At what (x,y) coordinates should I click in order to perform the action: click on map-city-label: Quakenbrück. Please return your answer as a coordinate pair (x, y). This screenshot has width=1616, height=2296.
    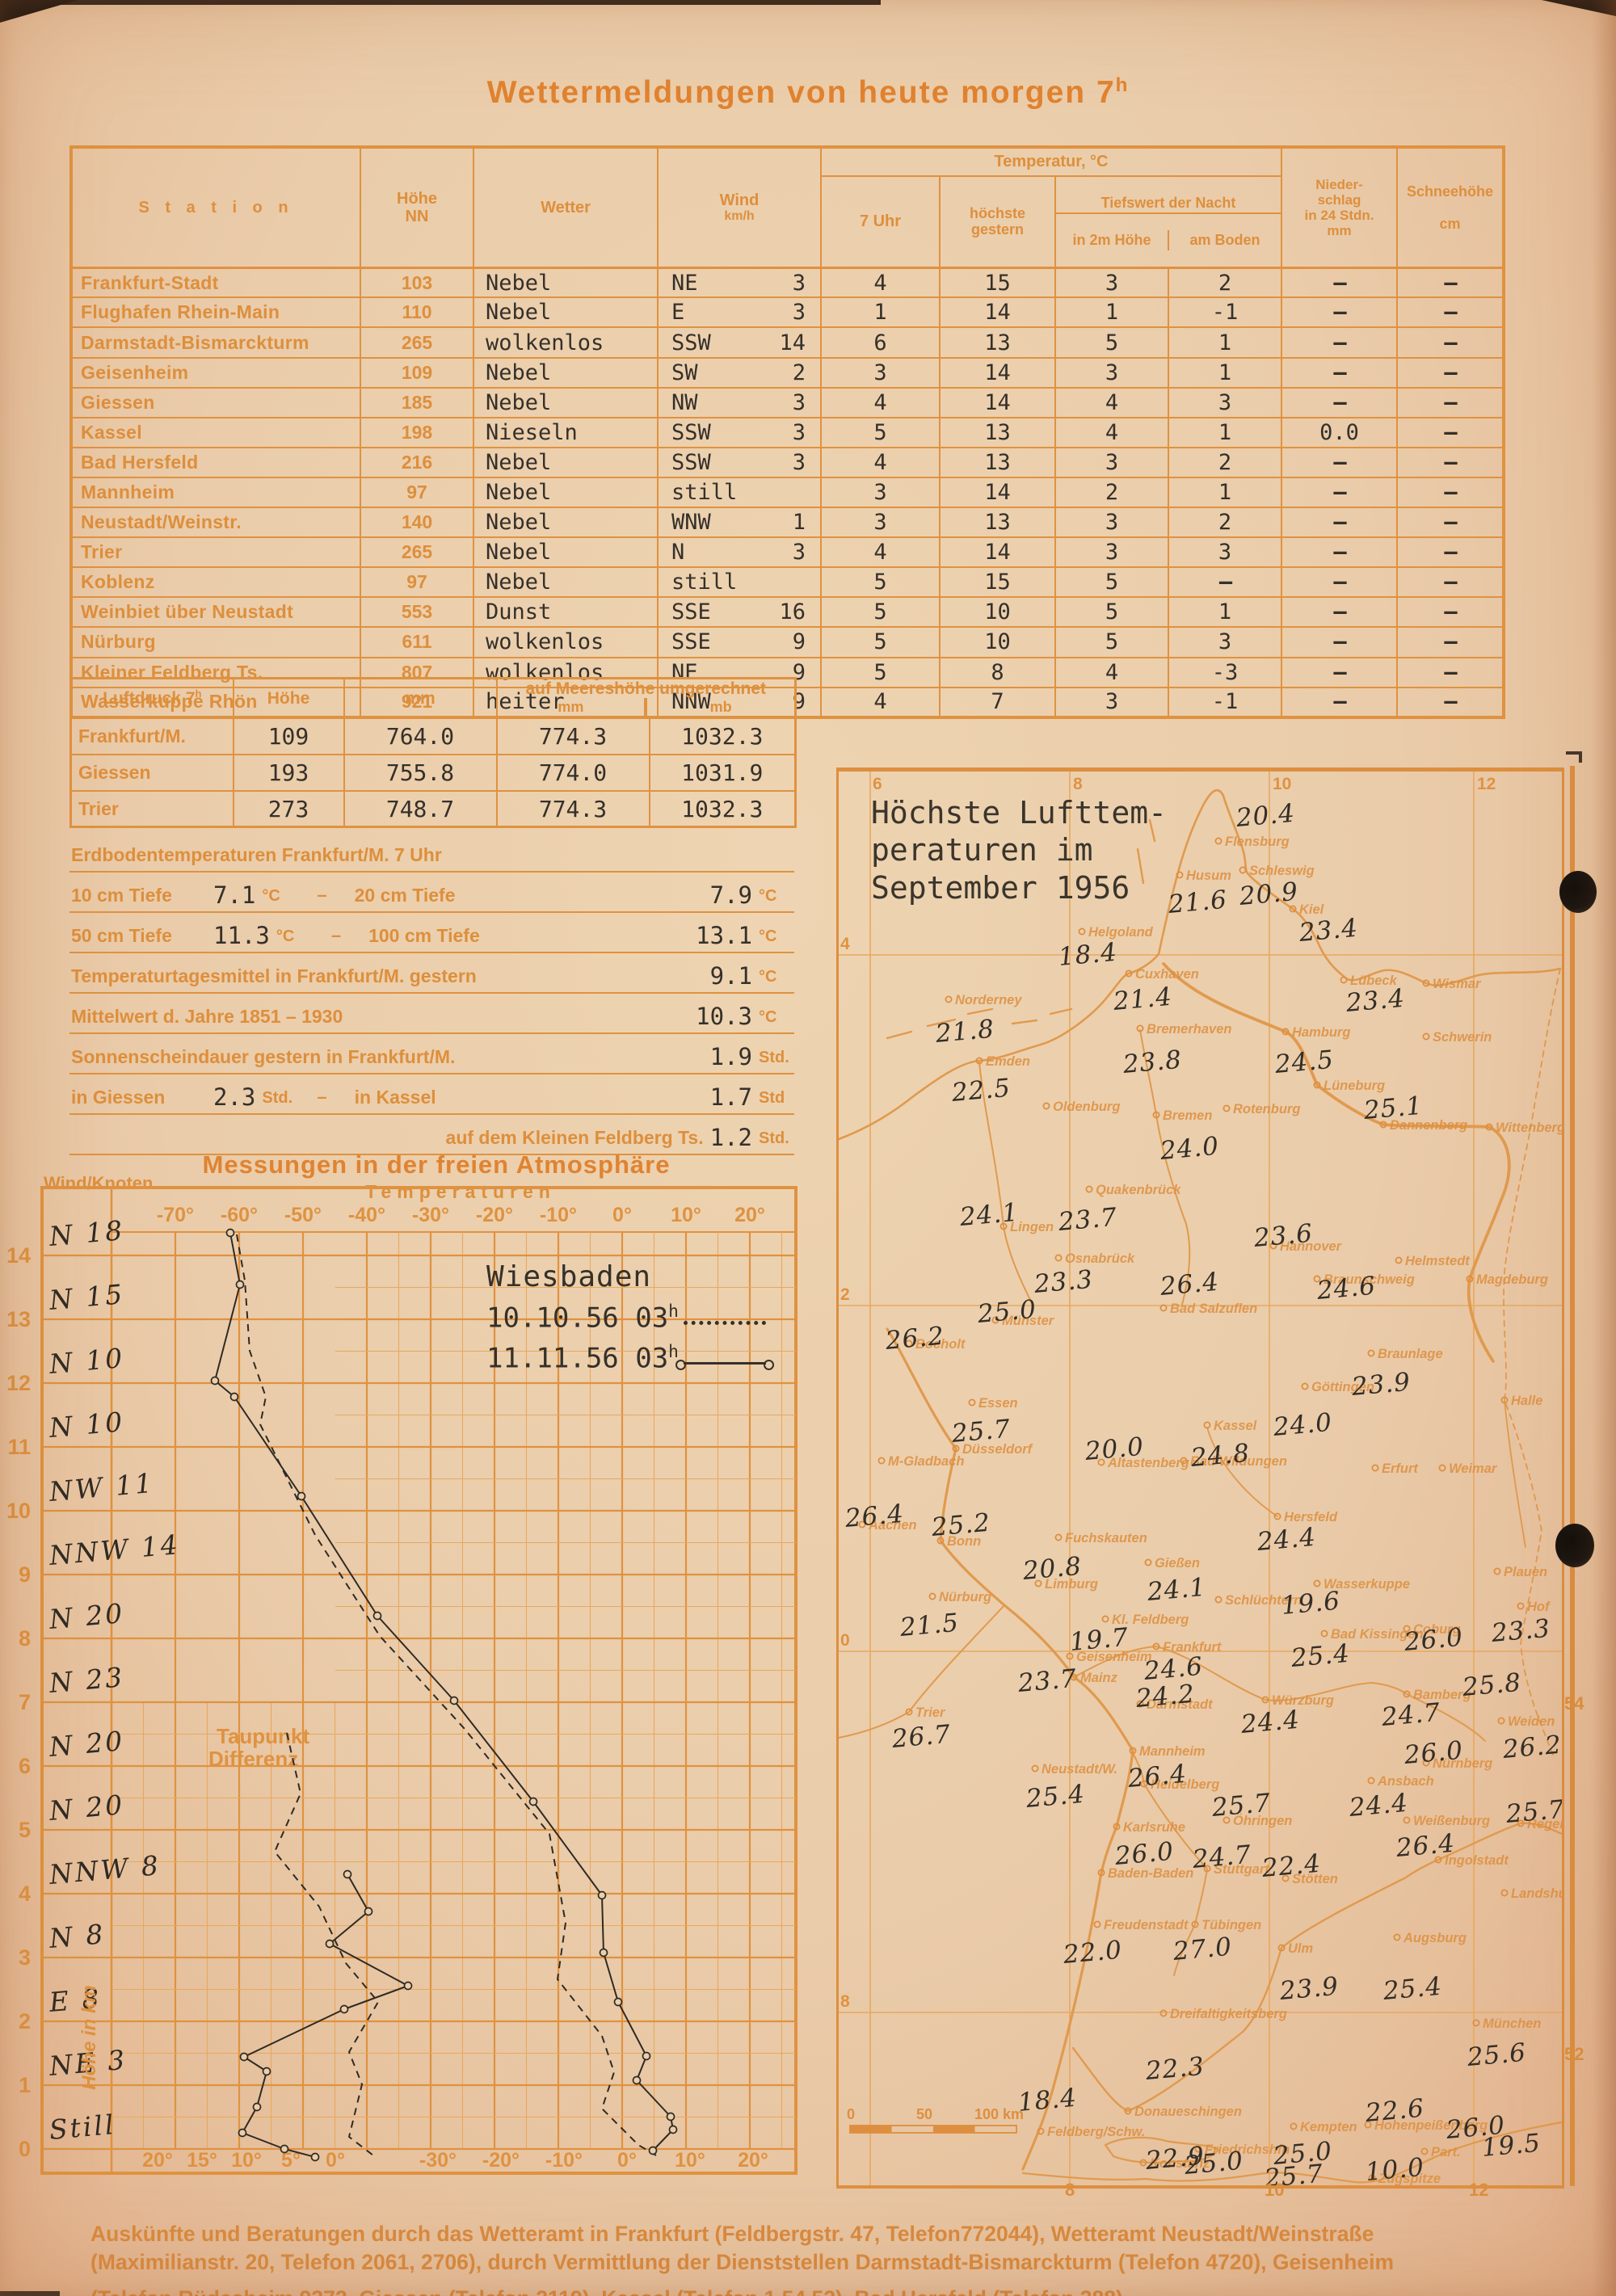
    Looking at the image, I should click on (1138, 1190).